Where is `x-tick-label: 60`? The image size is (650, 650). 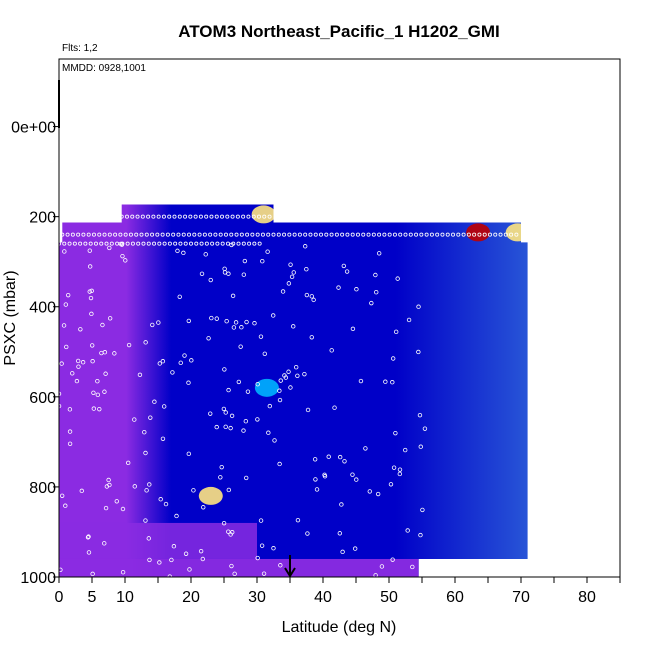 x-tick-label: 60 is located at coordinates (455, 597).